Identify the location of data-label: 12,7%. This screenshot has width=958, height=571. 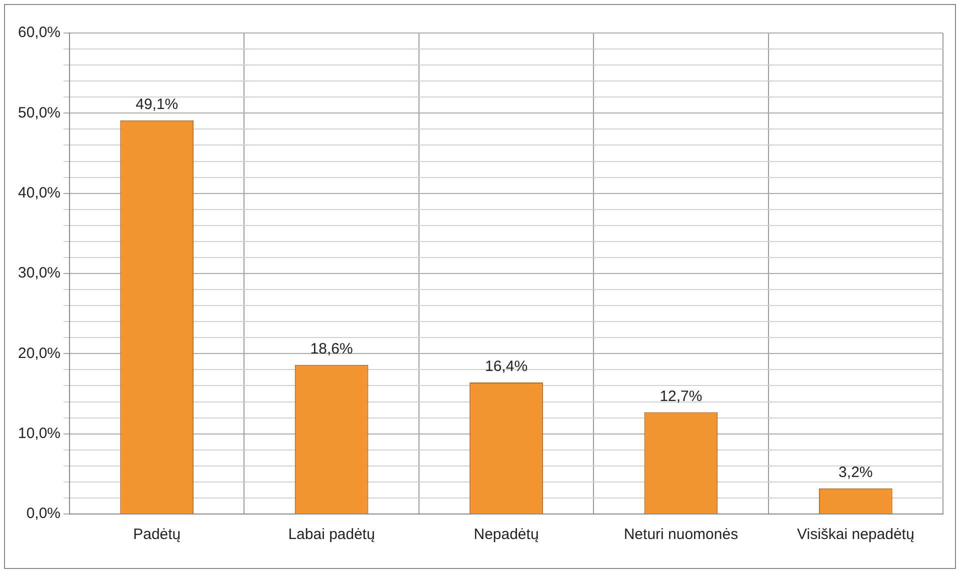
(681, 396).